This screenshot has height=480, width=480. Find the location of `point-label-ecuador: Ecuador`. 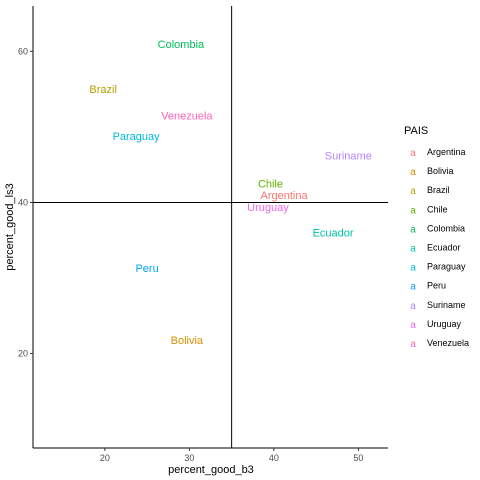

point-label-ecuador: Ecuador is located at coordinates (333, 234).